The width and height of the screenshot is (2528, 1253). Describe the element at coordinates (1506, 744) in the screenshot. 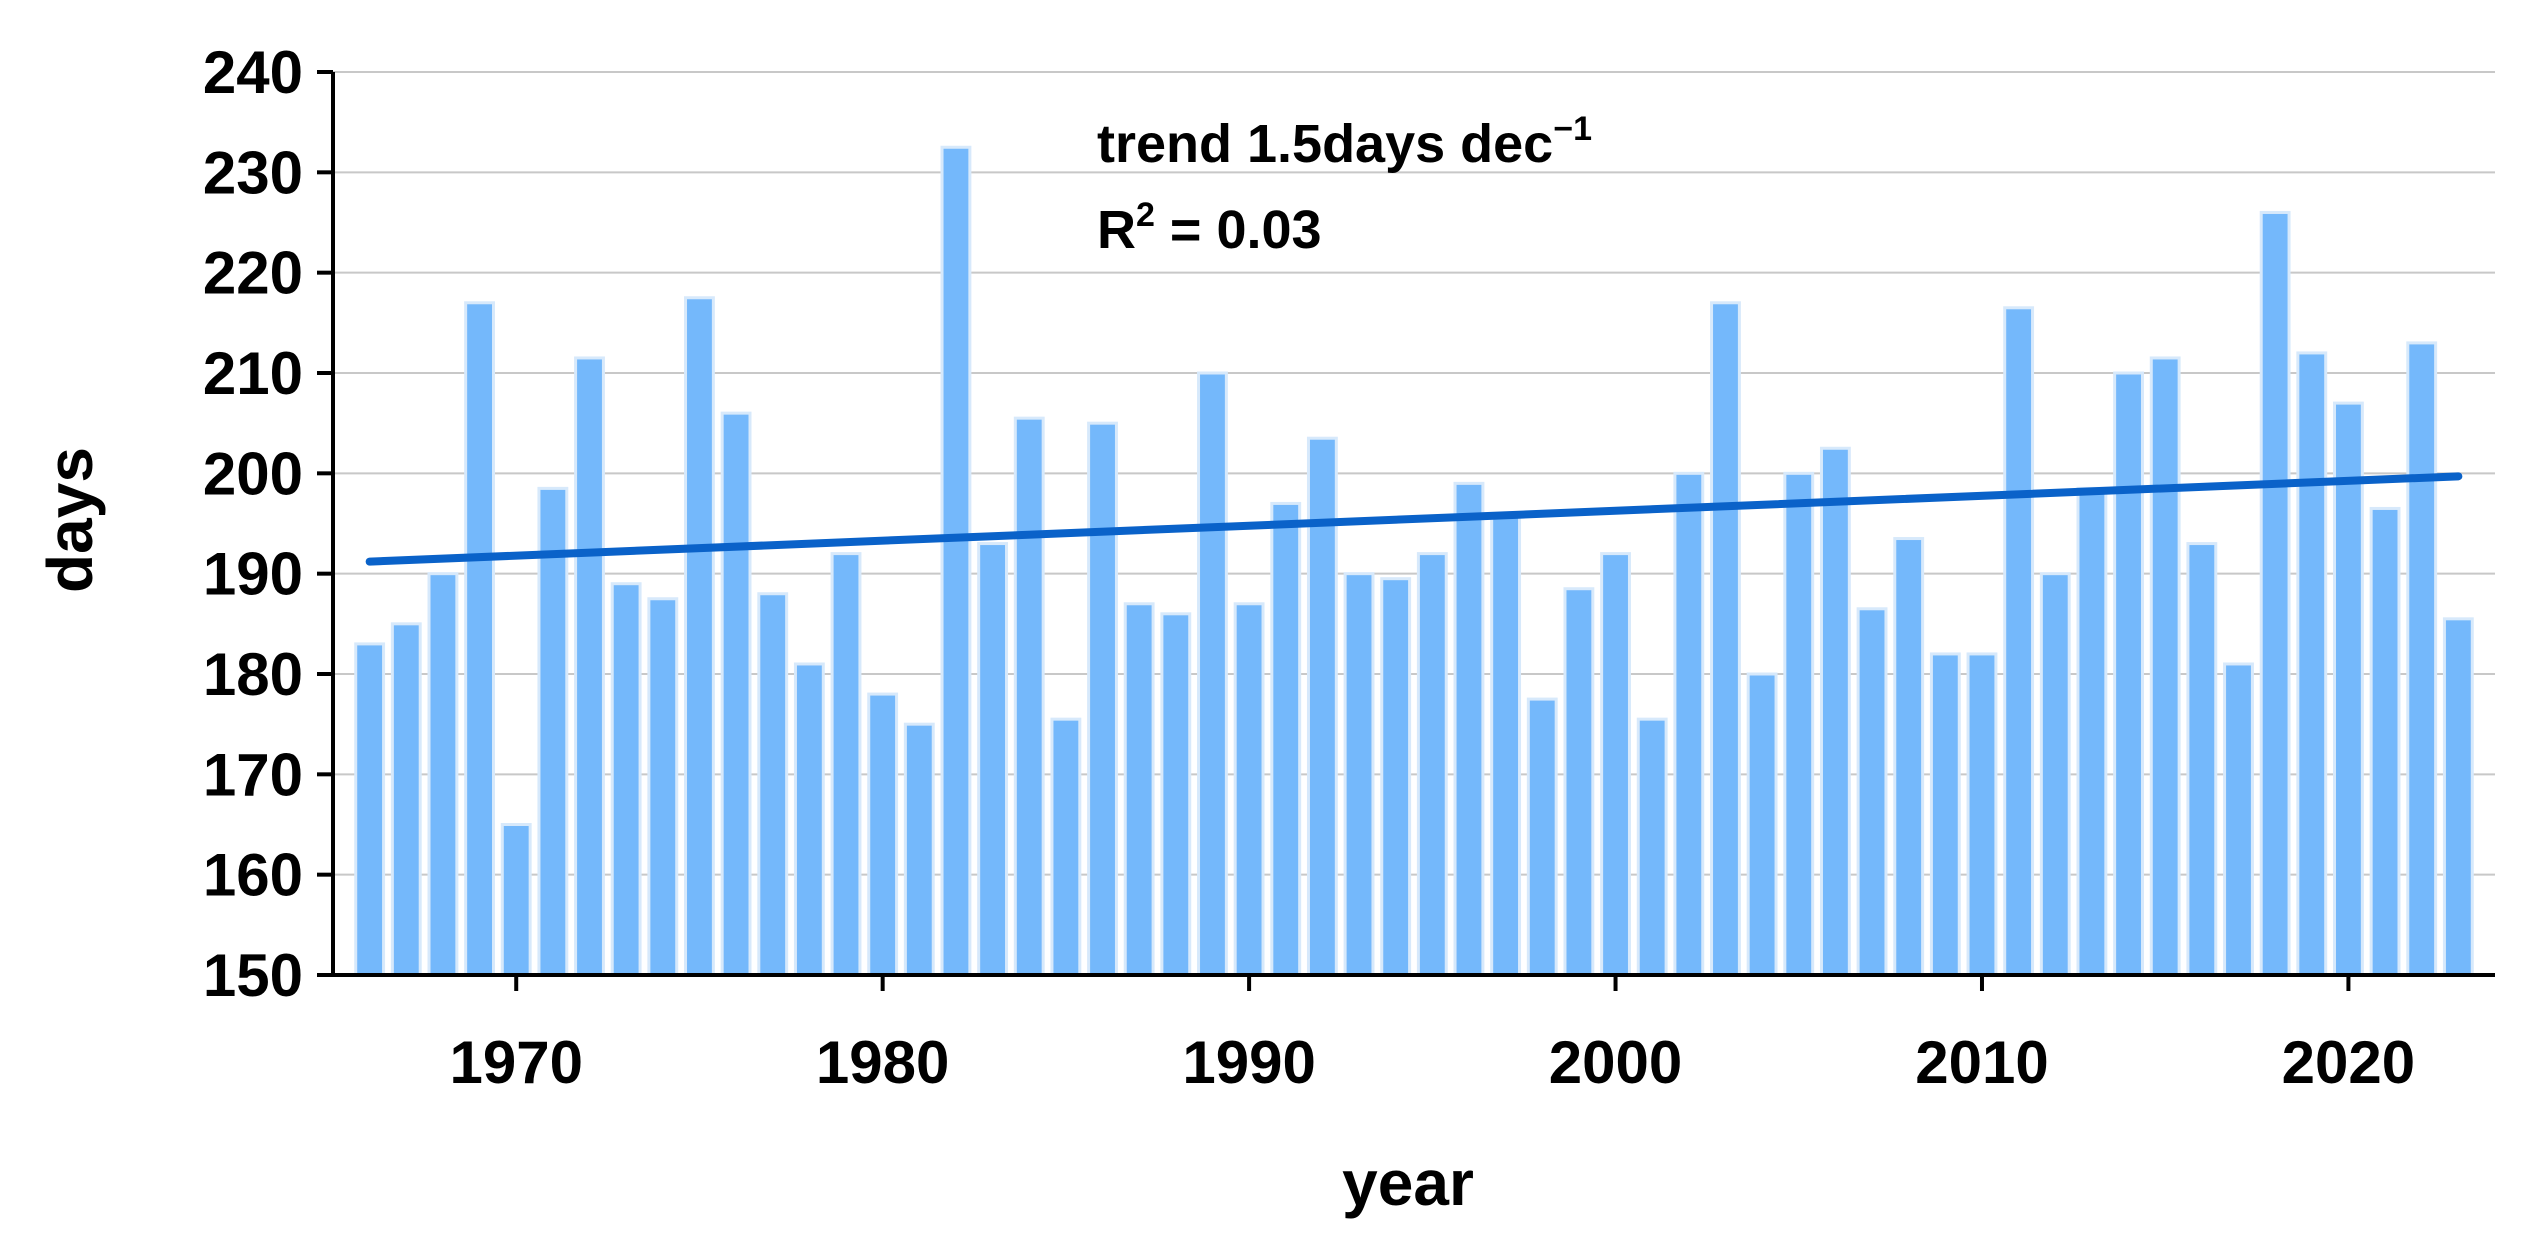

I see `bar-1997` at that location.